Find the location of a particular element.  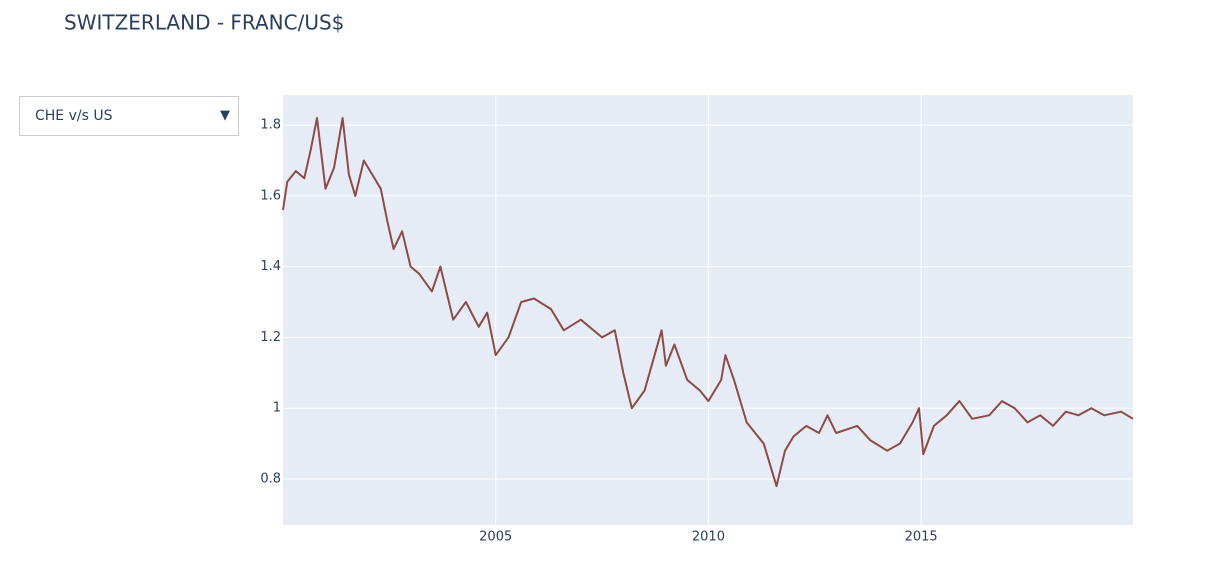

y-tick-label: 0.8 is located at coordinates (270, 478).